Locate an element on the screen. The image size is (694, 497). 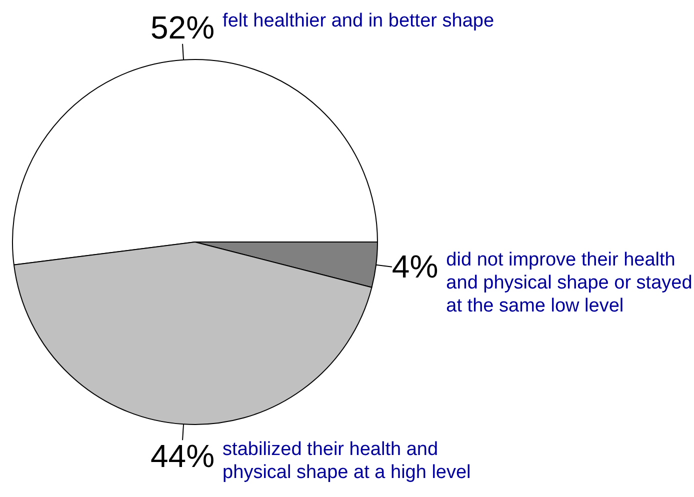
data-label: 44% is located at coordinates (182, 456).